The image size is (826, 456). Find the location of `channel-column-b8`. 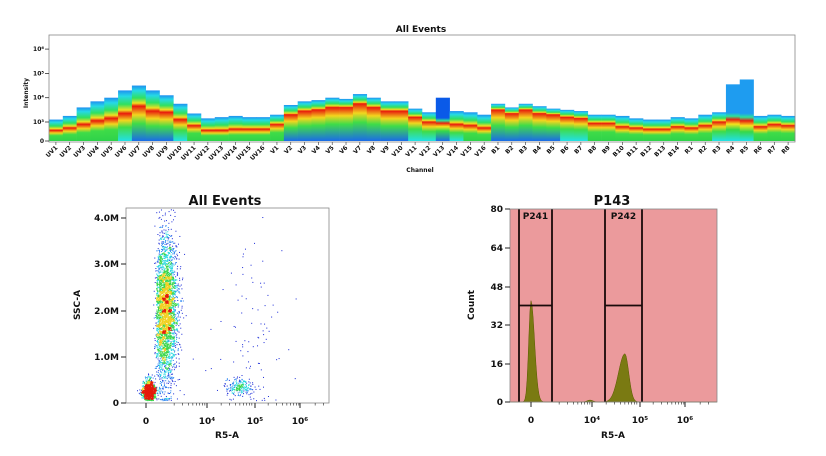

channel-column-b8 is located at coordinates (595, 128).